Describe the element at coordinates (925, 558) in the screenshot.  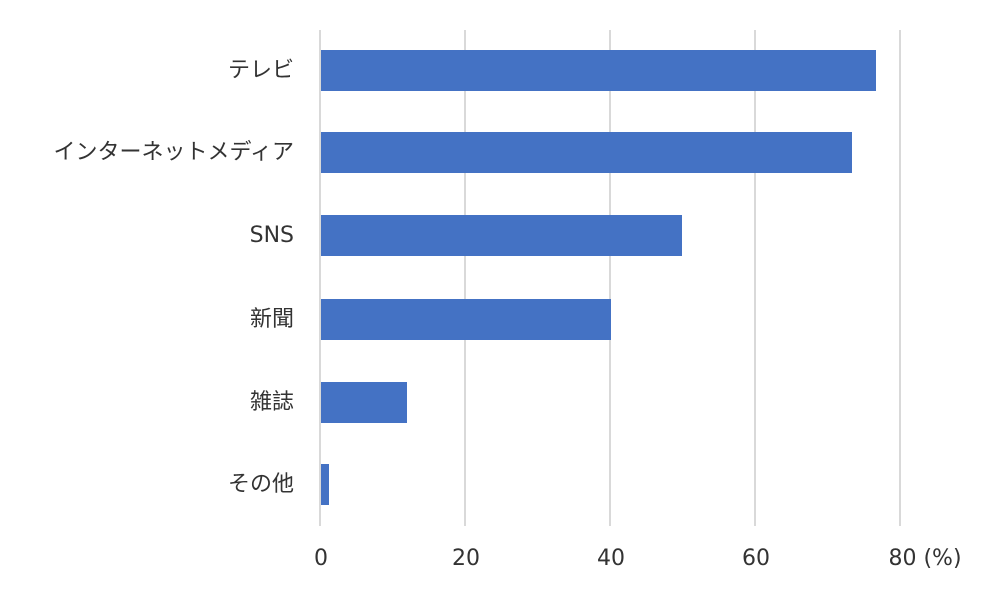
I see `x-tick-80-percent: 80 (%)` at that location.